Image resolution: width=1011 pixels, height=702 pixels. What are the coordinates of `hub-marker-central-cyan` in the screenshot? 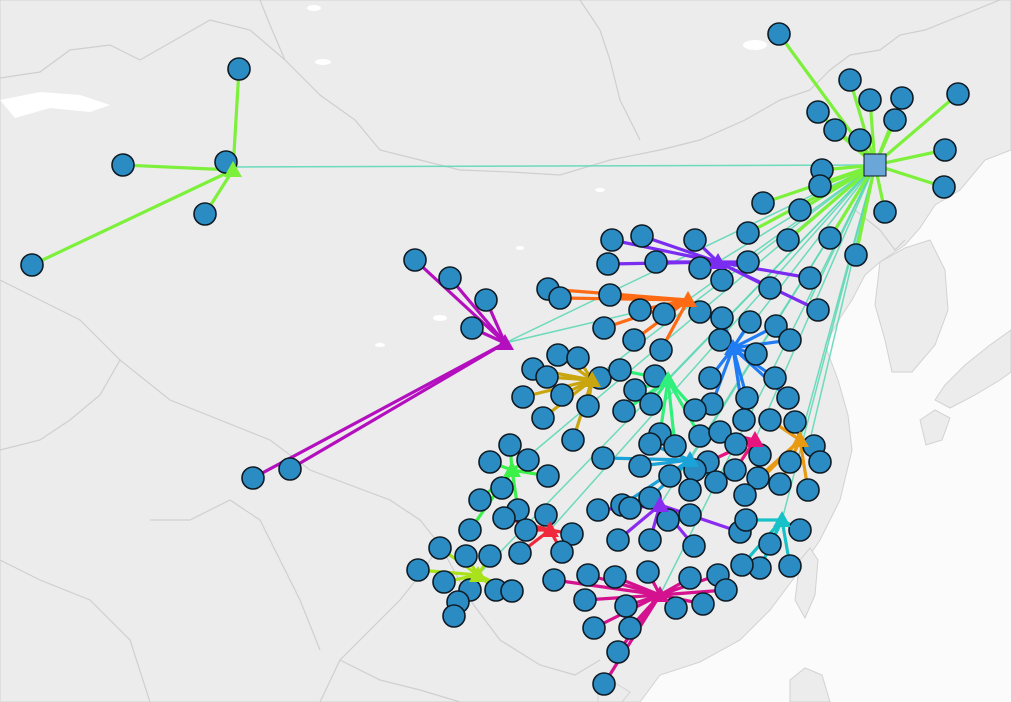 It's located at (690, 459).